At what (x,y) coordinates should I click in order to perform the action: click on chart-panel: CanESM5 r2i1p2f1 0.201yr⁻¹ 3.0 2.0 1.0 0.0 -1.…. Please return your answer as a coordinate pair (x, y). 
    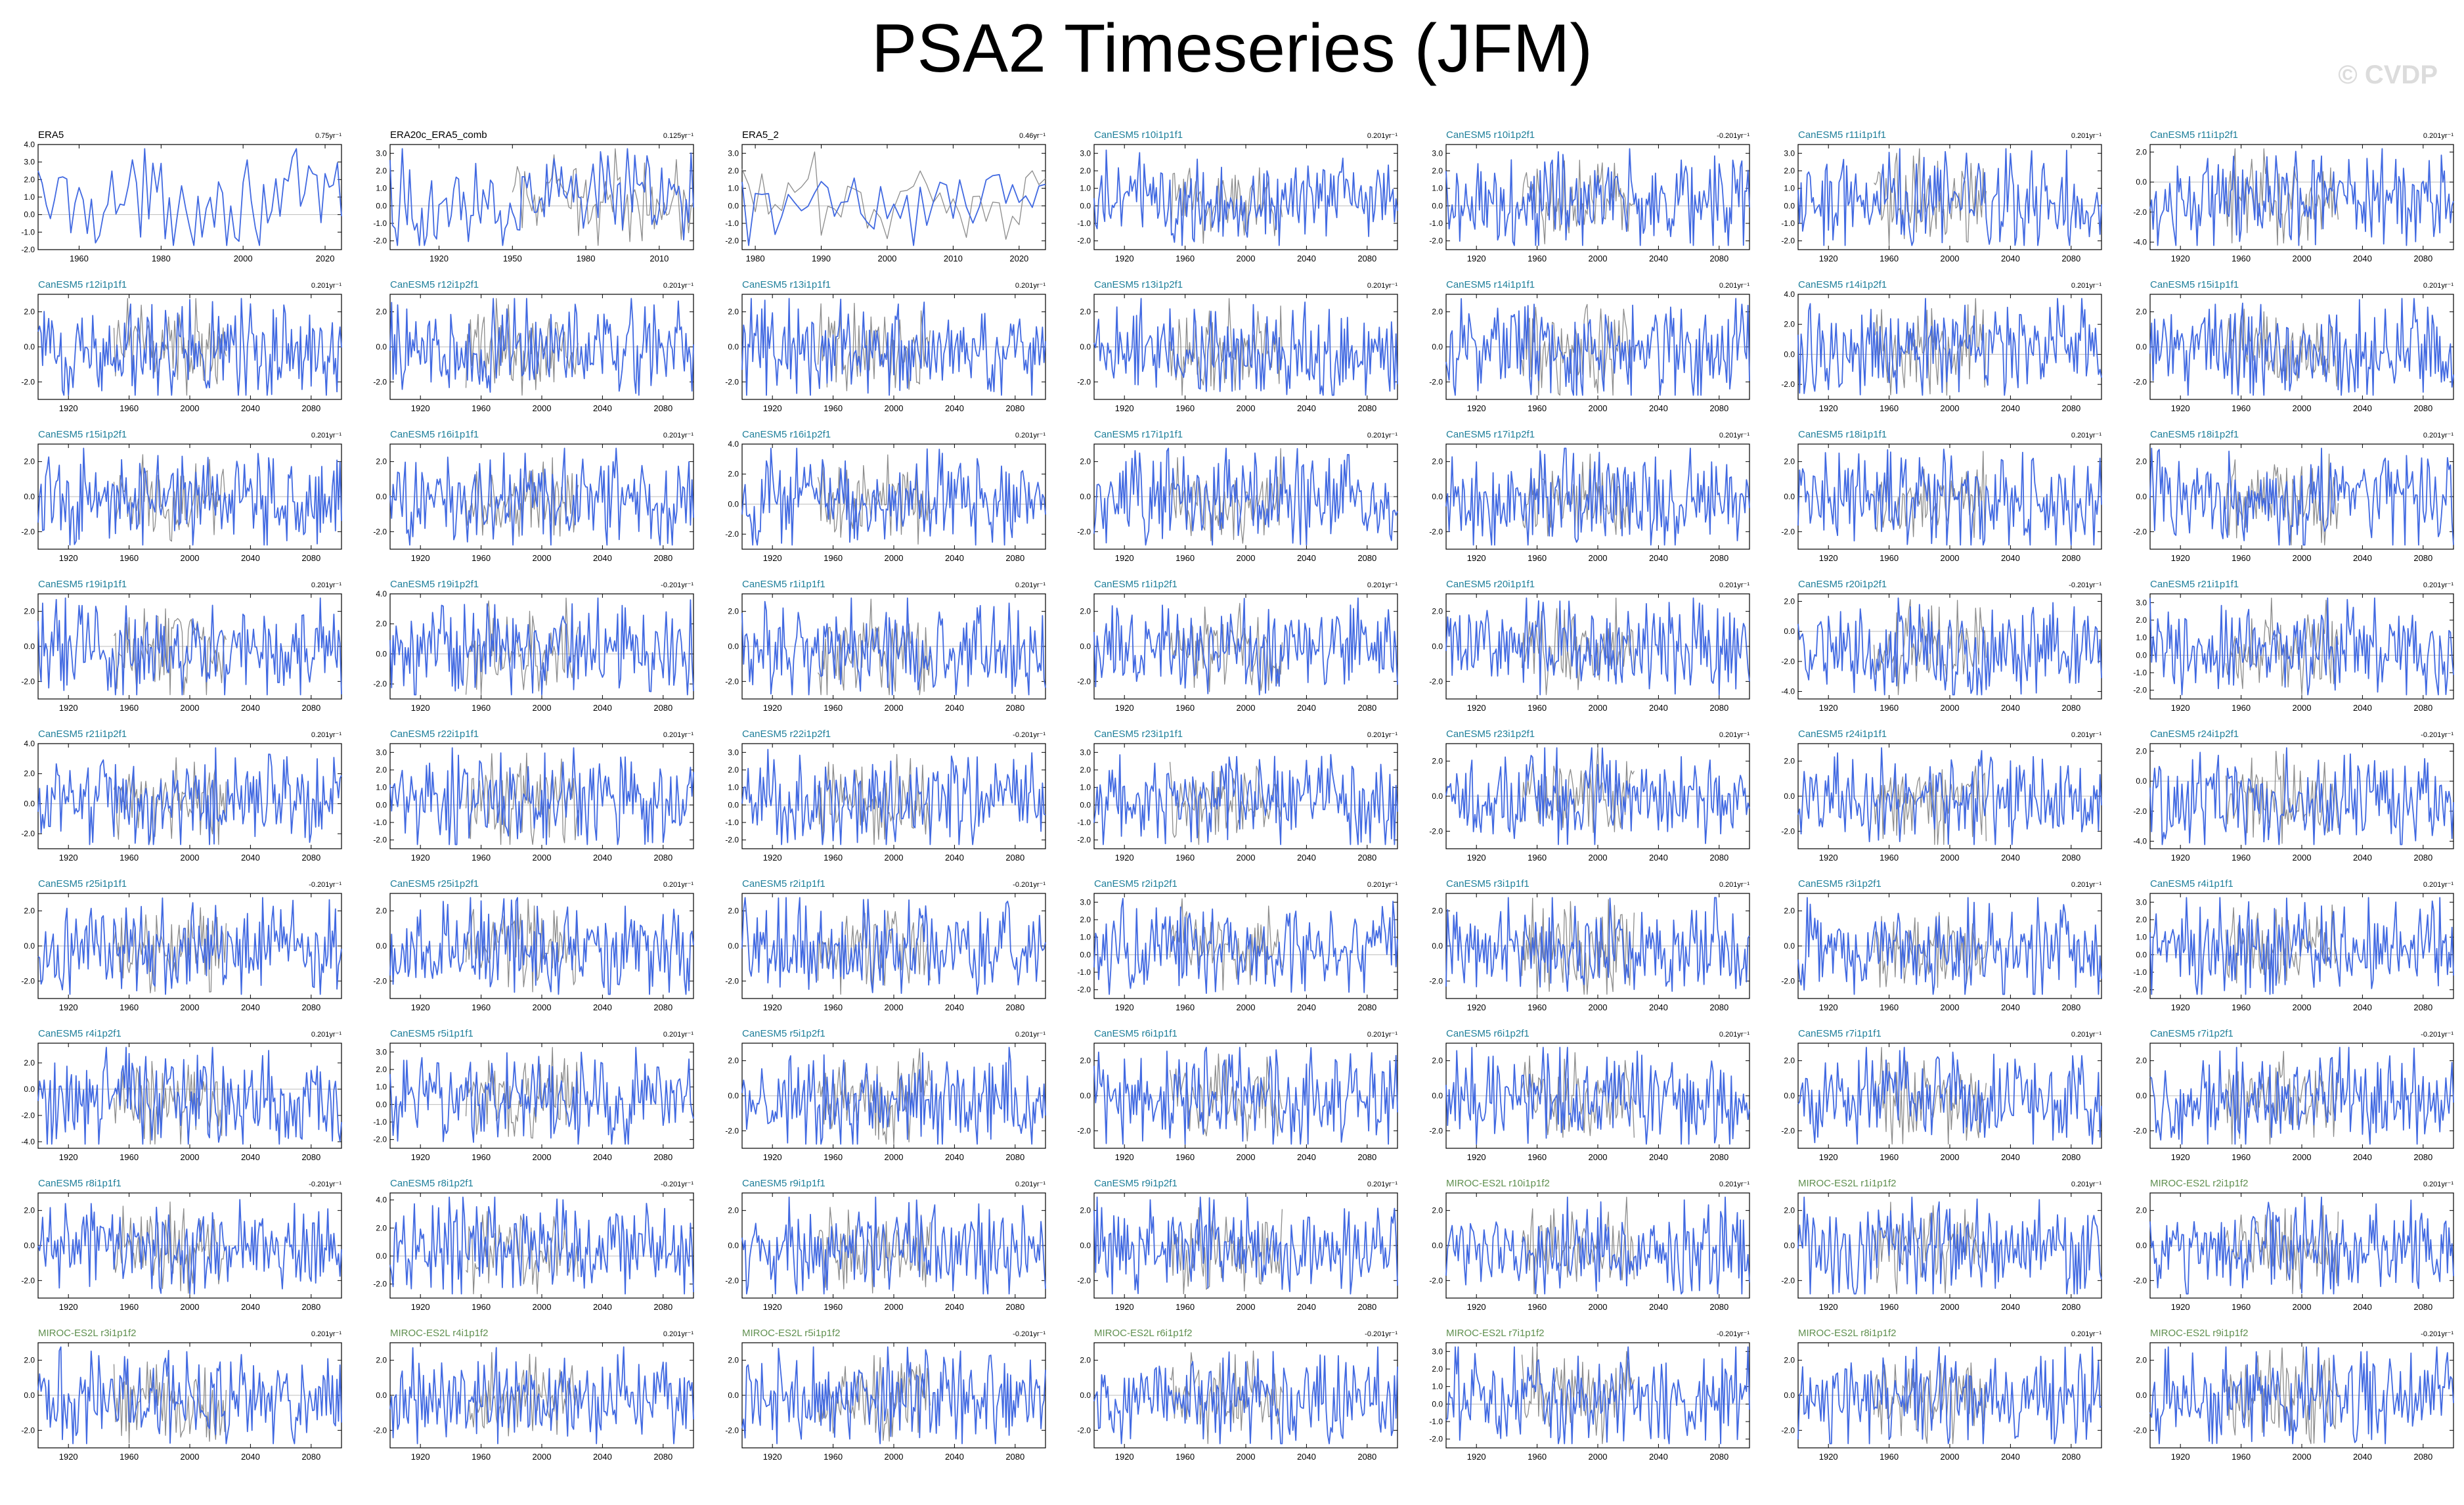
    Looking at the image, I should click on (1237, 945).